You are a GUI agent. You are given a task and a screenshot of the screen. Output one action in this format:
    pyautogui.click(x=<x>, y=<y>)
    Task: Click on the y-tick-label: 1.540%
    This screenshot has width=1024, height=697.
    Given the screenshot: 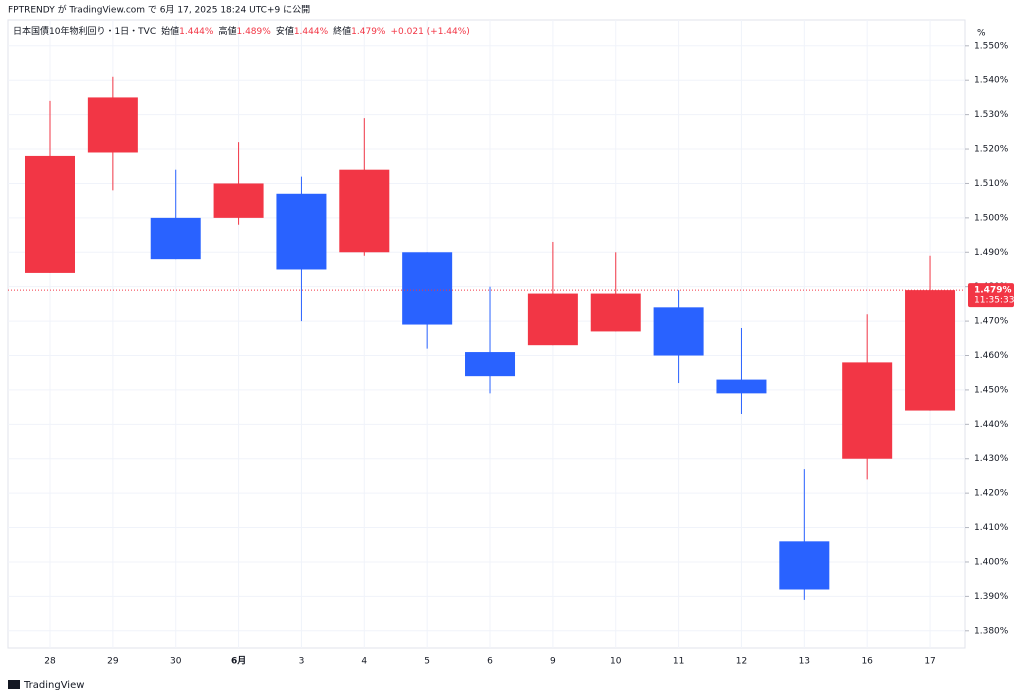 What is the action you would take?
    pyautogui.click(x=991, y=81)
    